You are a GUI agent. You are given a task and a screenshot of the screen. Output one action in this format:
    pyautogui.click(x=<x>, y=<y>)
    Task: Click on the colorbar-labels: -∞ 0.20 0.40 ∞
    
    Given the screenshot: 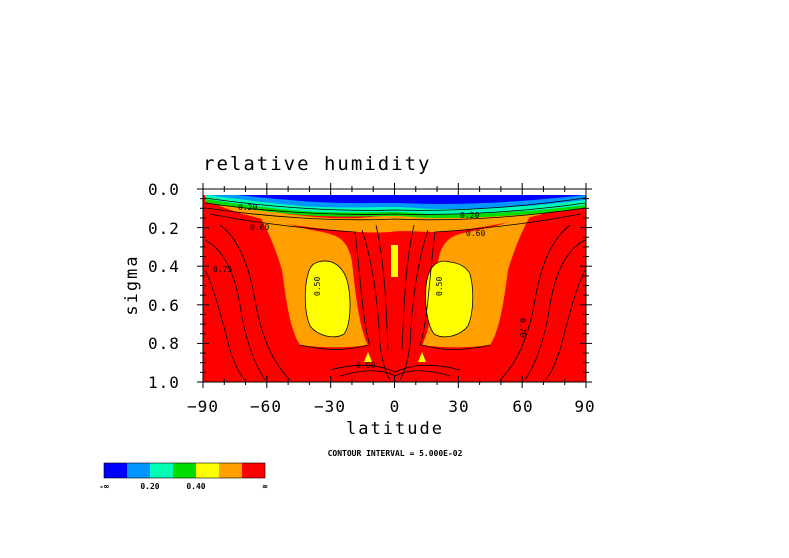 What is the action you would take?
    pyautogui.click(x=183, y=486)
    